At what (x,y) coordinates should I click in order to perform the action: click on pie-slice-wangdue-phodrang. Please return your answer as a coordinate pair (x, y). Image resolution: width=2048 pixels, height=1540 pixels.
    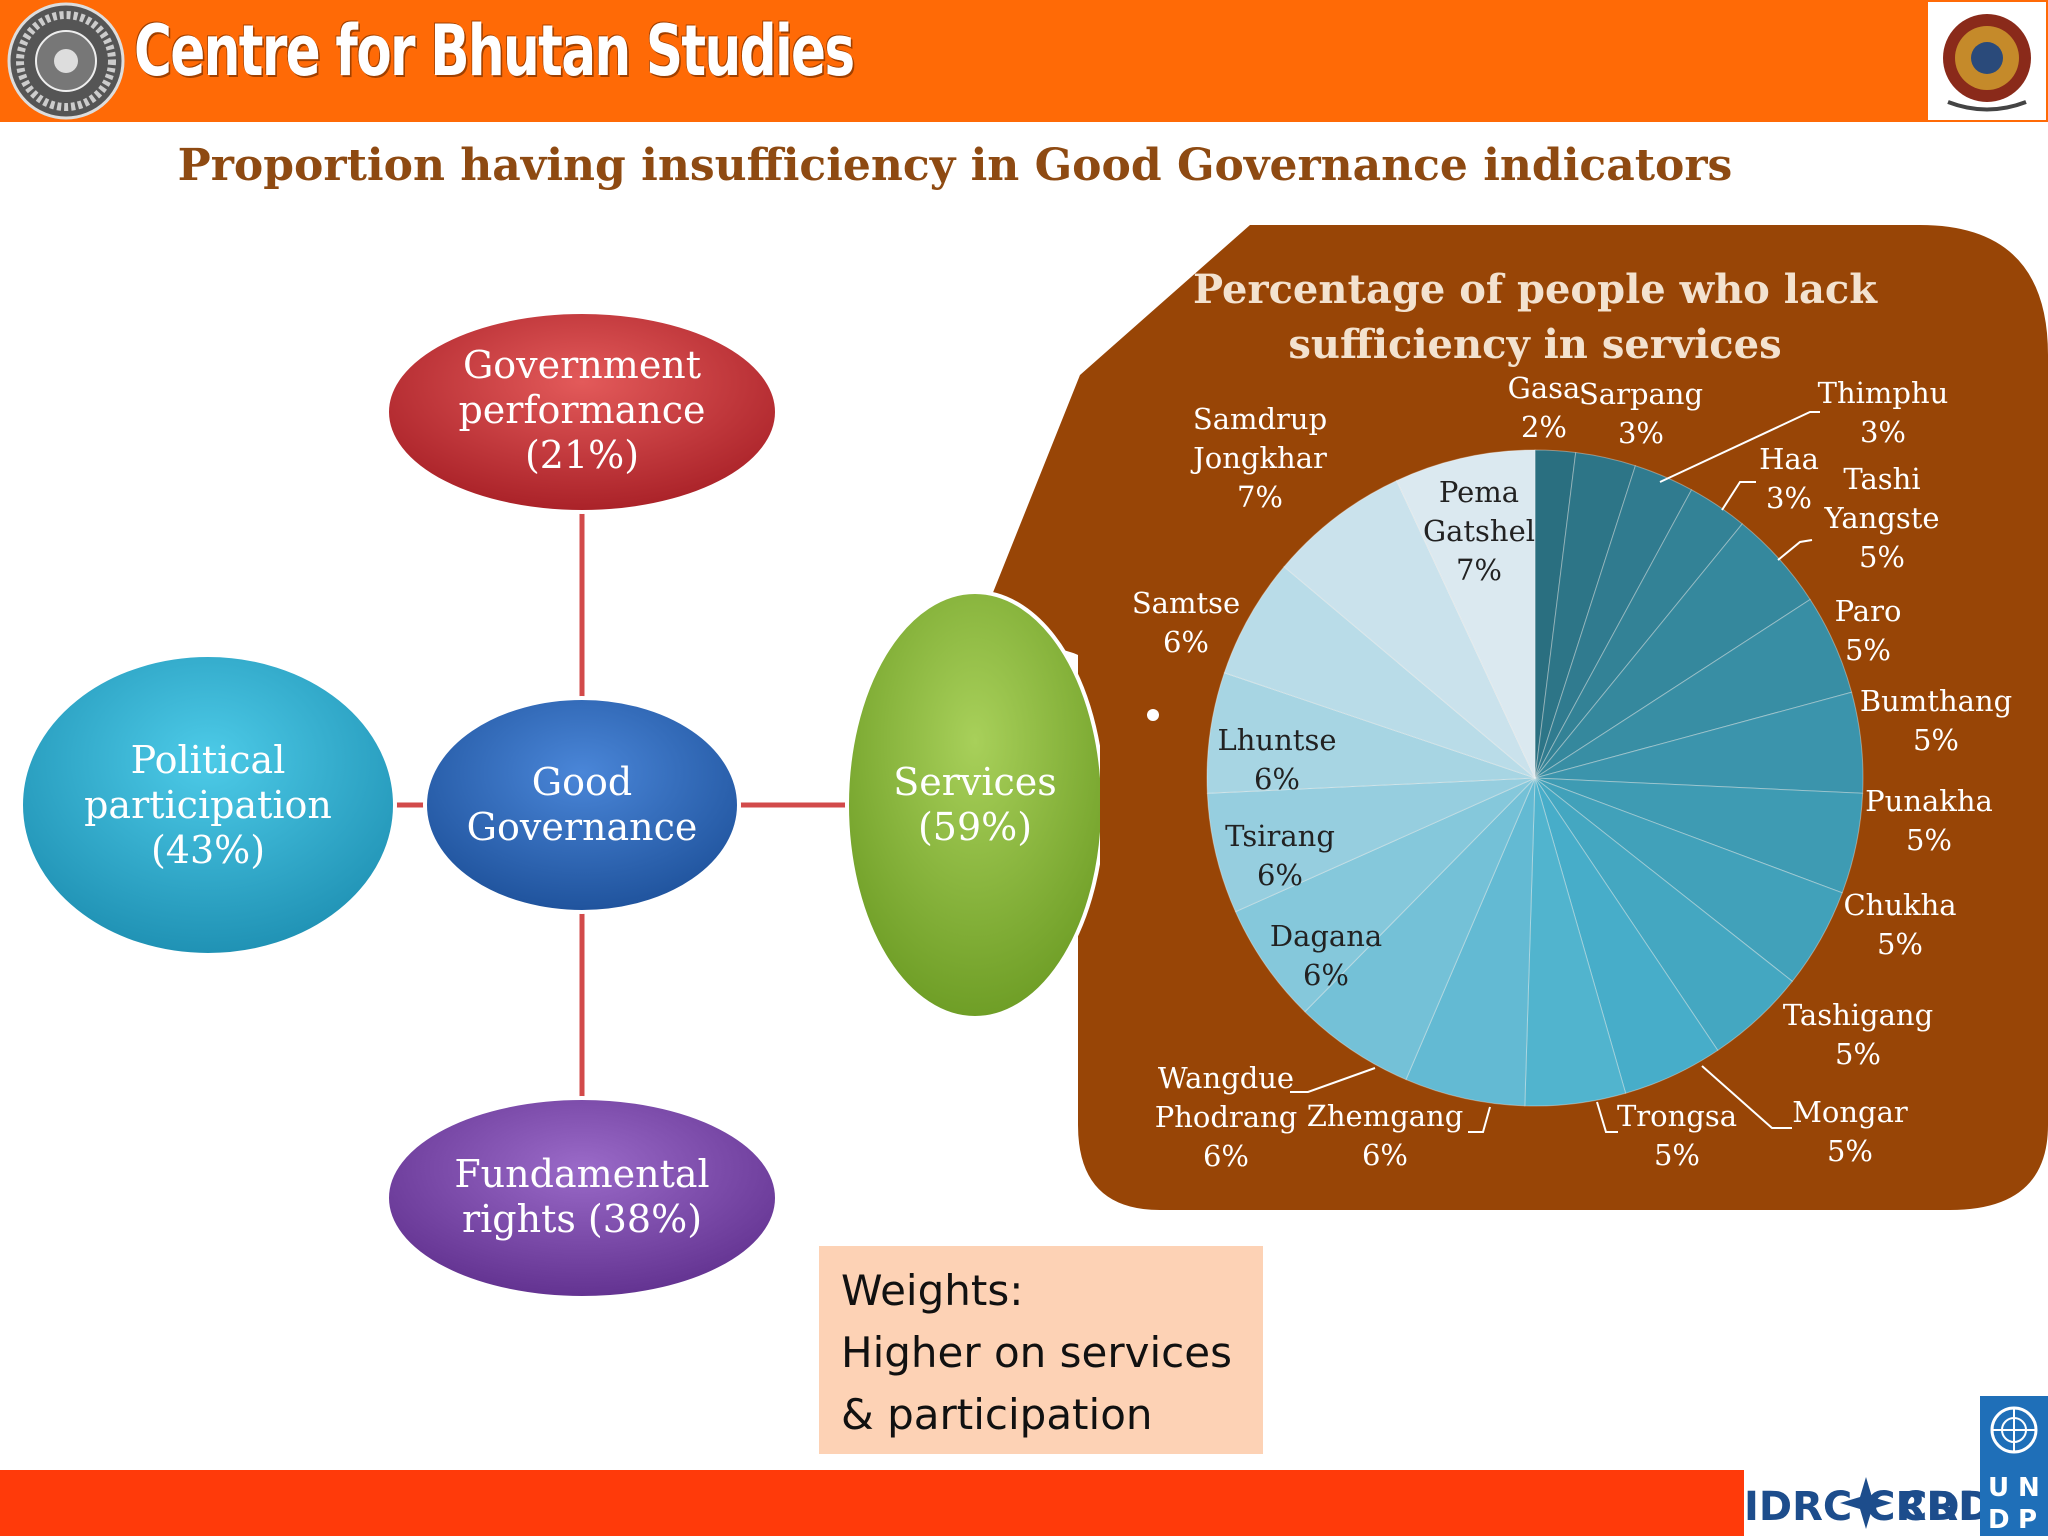
    Looking at the image, I should click on (1420, 929).